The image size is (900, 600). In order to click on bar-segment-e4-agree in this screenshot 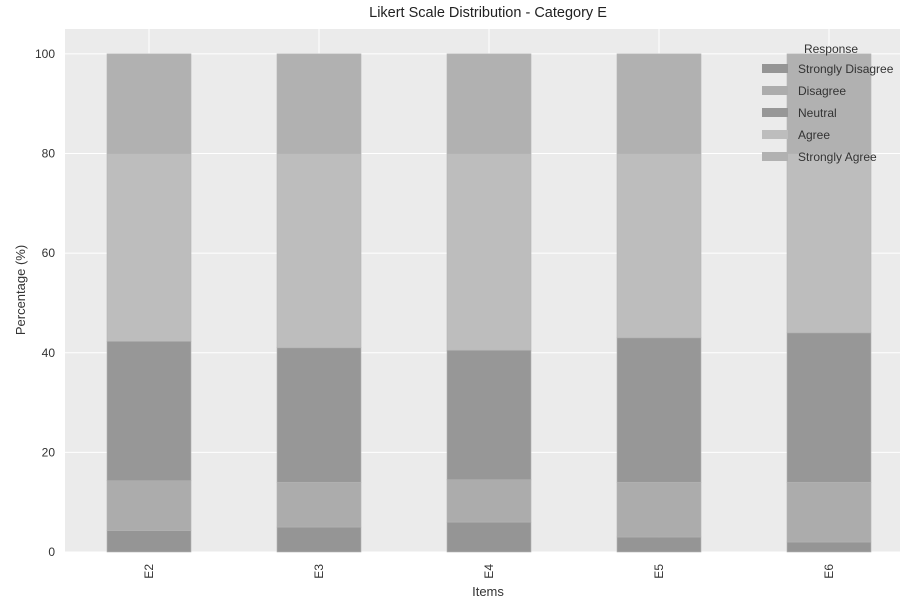, I will do `click(489, 252)`.